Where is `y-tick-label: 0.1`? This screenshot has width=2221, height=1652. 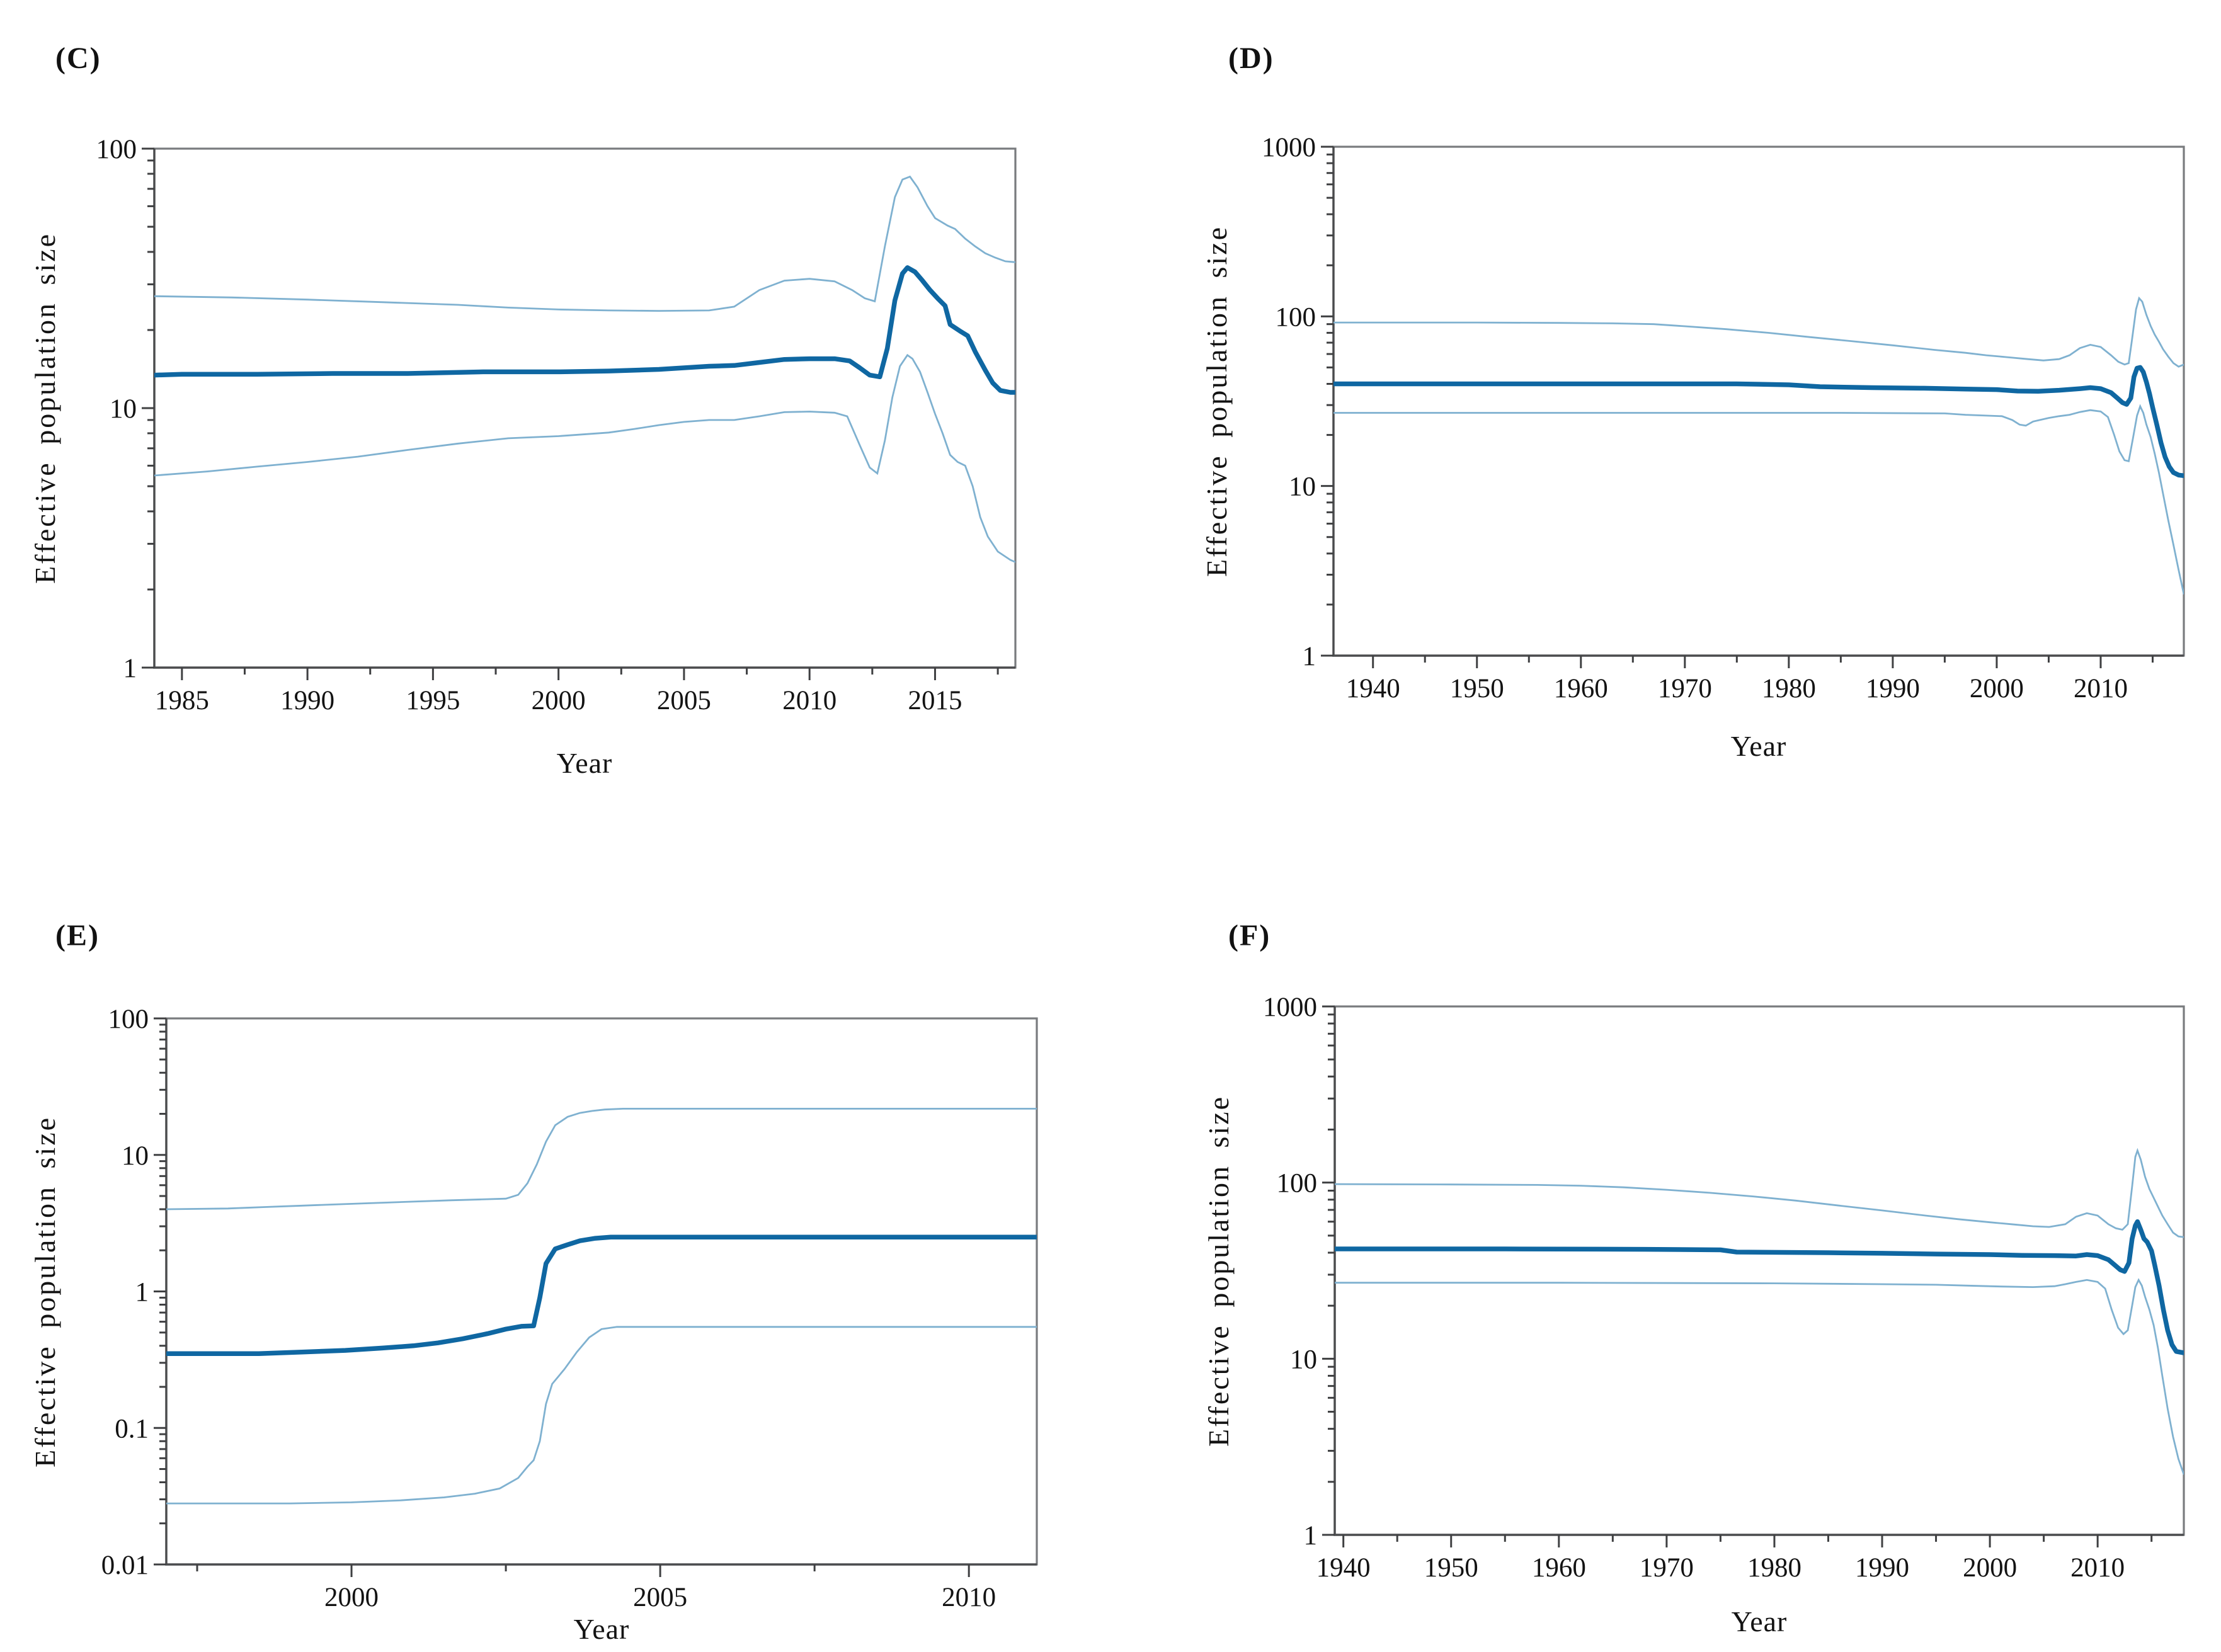 y-tick-label: 0.1 is located at coordinates (132, 1429).